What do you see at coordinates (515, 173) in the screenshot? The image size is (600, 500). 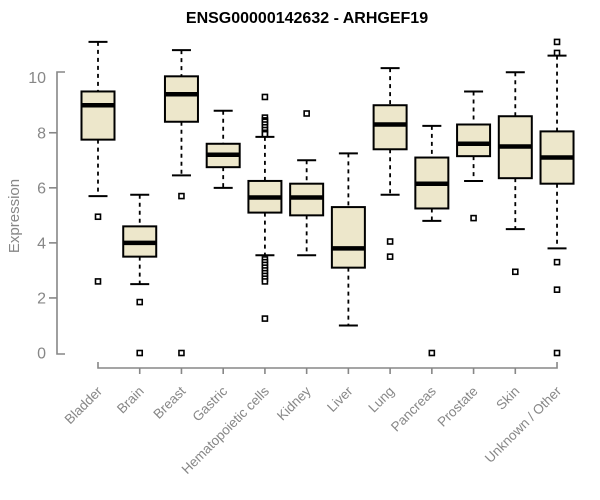 I see `boxplot-skin` at bounding box center [515, 173].